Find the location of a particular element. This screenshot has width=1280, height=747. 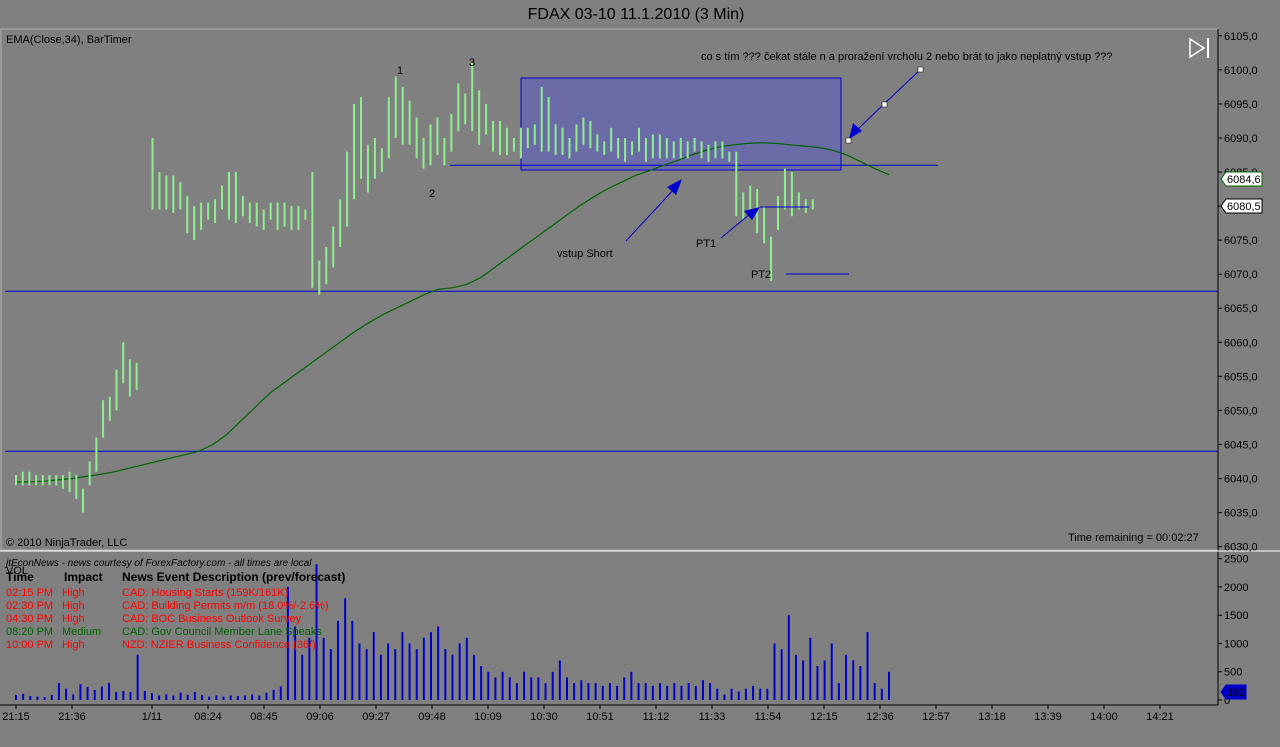

time-tick-label: 08:45 is located at coordinates (264, 717).